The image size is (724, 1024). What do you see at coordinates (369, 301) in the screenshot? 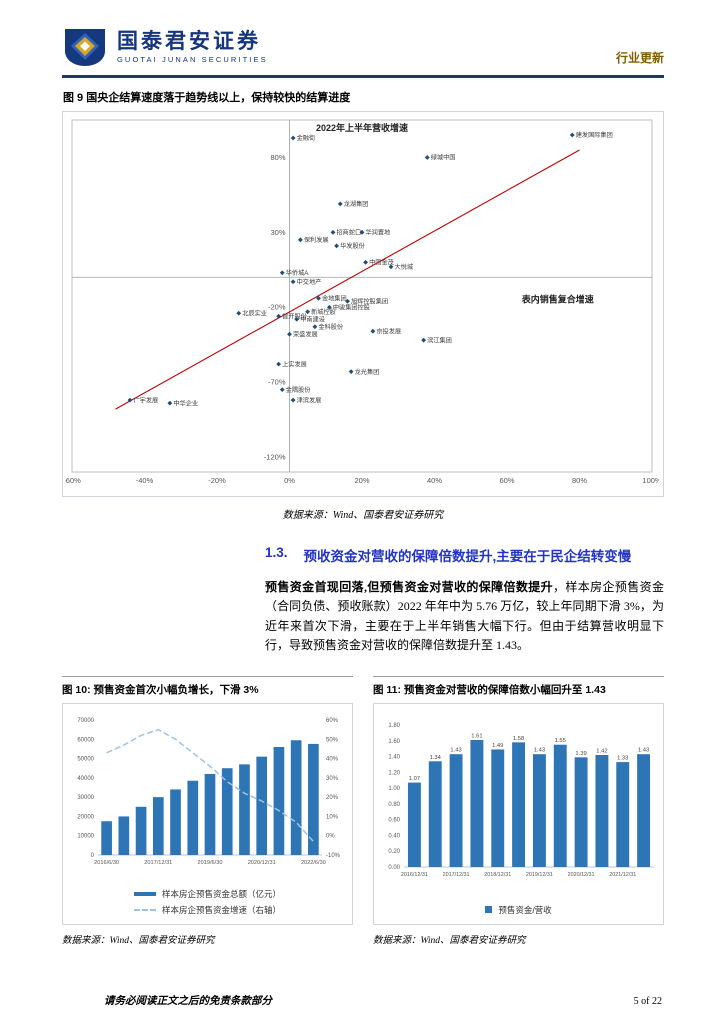
I see `svg-text: 旭辉控股集团` at bounding box center [369, 301].